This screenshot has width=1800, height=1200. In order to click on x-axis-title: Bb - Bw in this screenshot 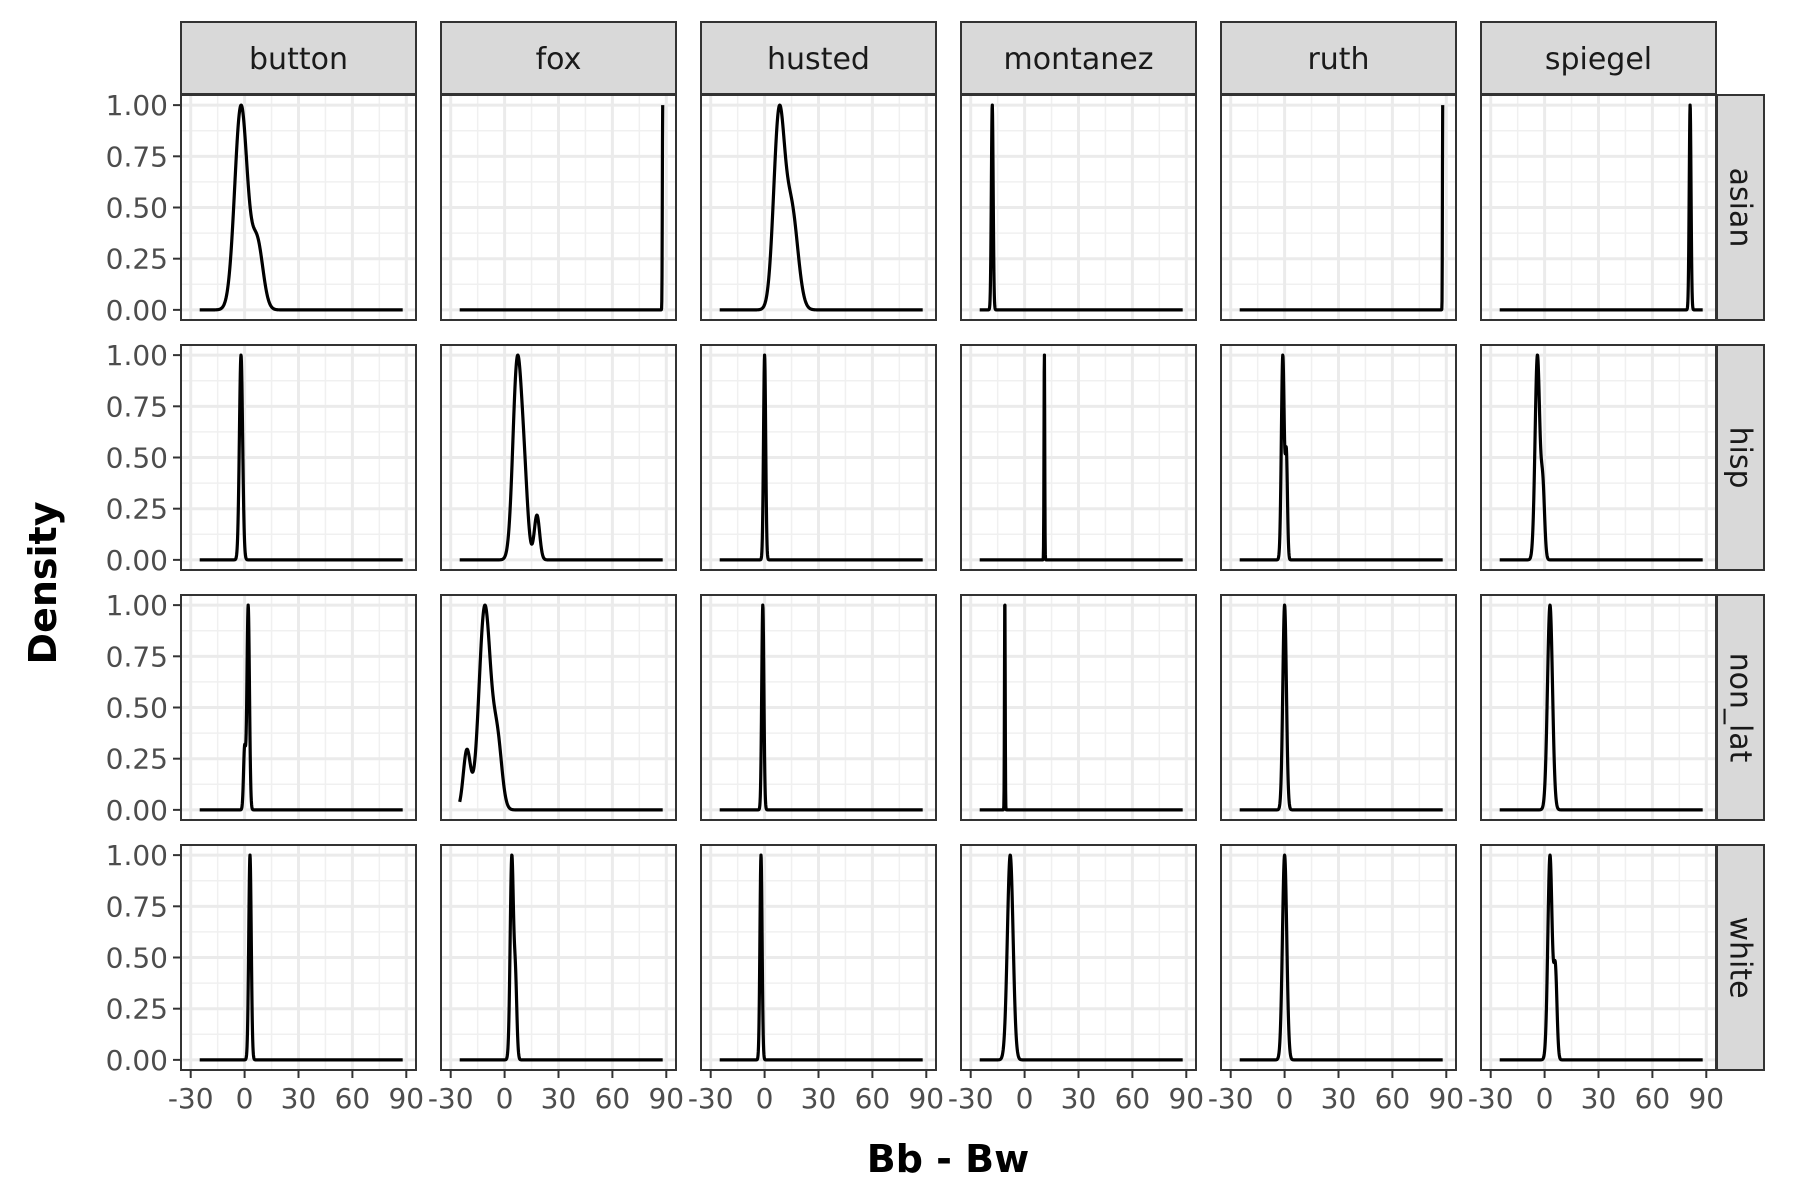, I will do `click(948, 1159)`.